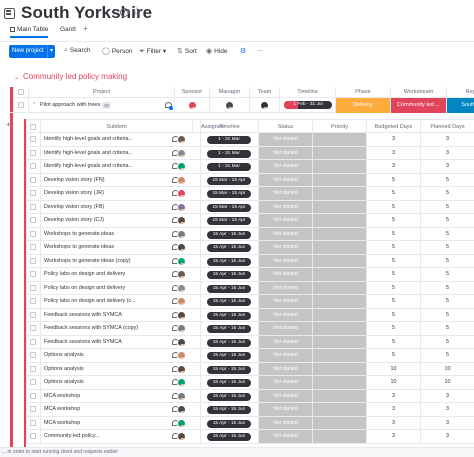  I want to click on subitem-name: Workshops to generate ideas, so click(79, 247).